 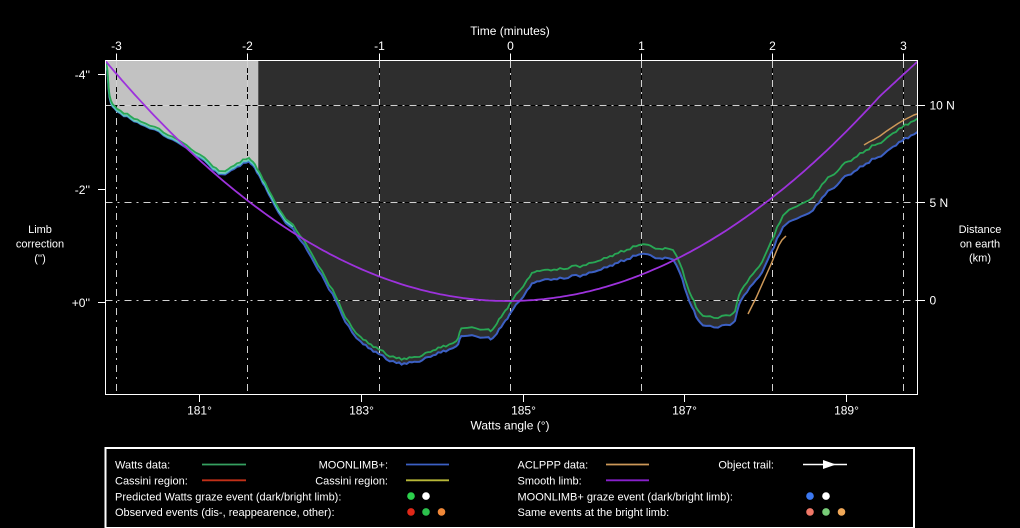 I want to click on svg-text: 185°, so click(x=523, y=411).